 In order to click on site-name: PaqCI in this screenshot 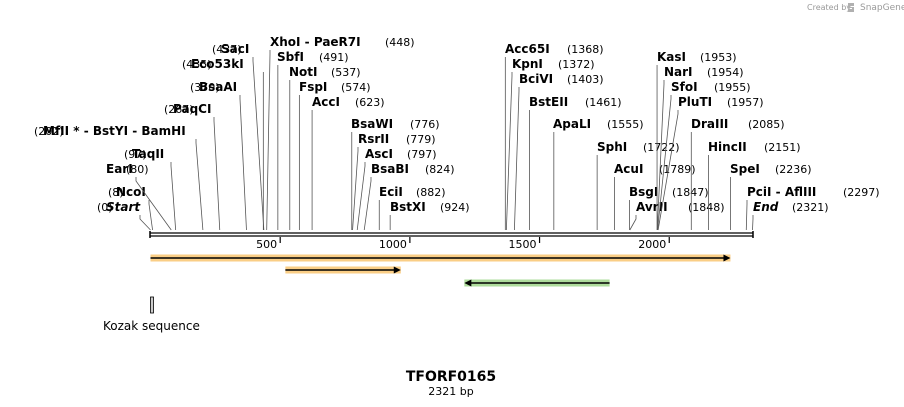, I will do `click(192, 109)`.